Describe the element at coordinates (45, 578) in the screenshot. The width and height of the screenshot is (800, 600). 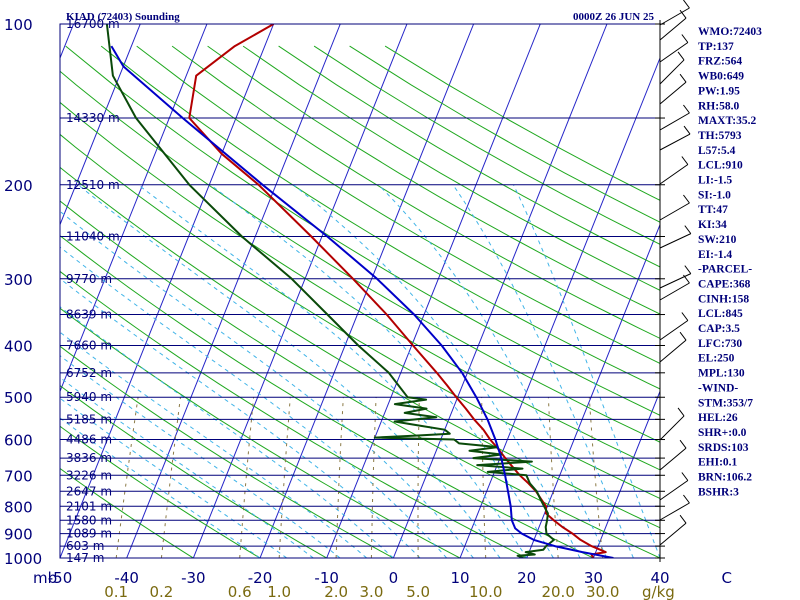
I see `pressure-unit-label: mb` at that location.